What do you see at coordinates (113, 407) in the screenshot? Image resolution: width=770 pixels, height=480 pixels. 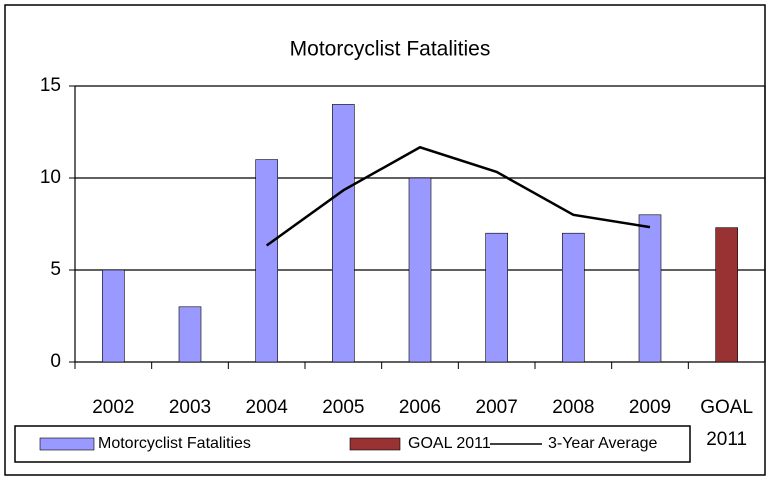 I see `x-tick-label: 2002` at bounding box center [113, 407].